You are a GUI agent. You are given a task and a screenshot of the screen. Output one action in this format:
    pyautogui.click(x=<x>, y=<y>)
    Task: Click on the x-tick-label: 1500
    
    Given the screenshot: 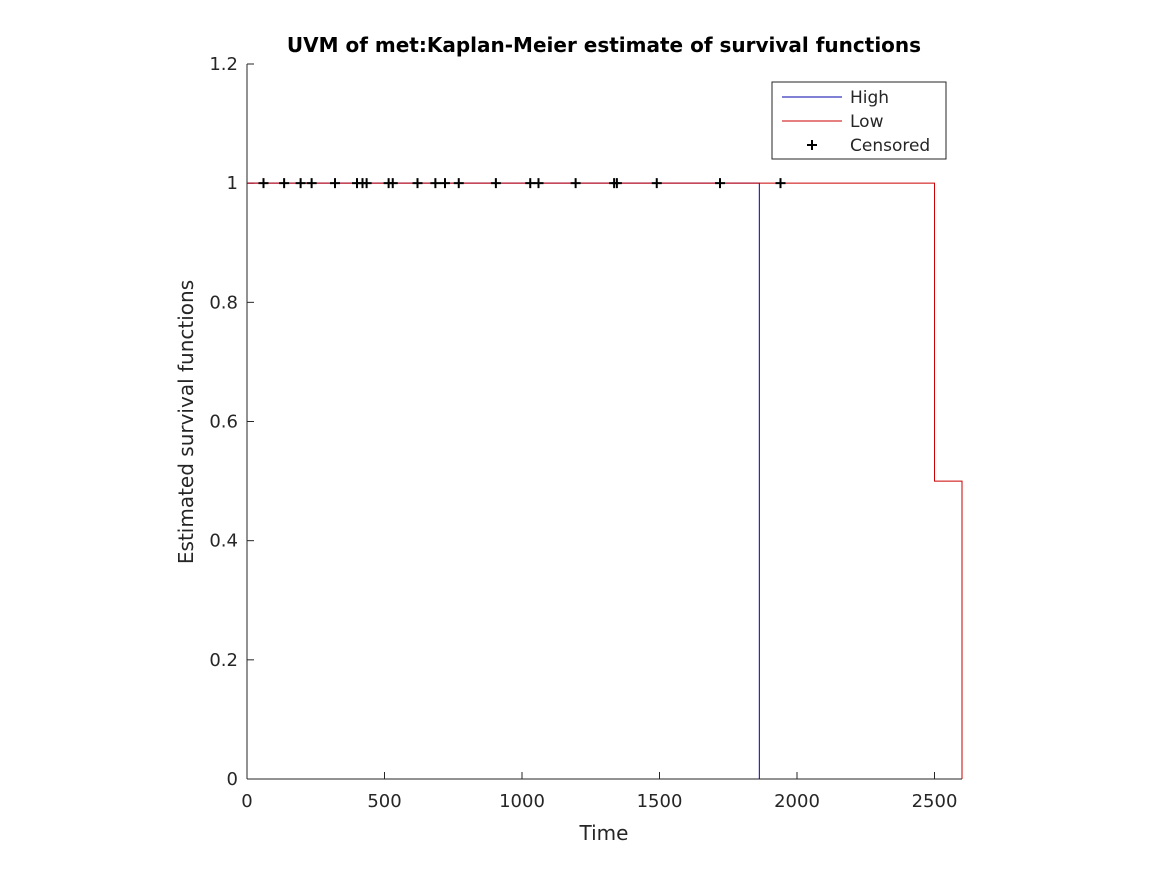 What is the action you would take?
    pyautogui.click(x=660, y=801)
    